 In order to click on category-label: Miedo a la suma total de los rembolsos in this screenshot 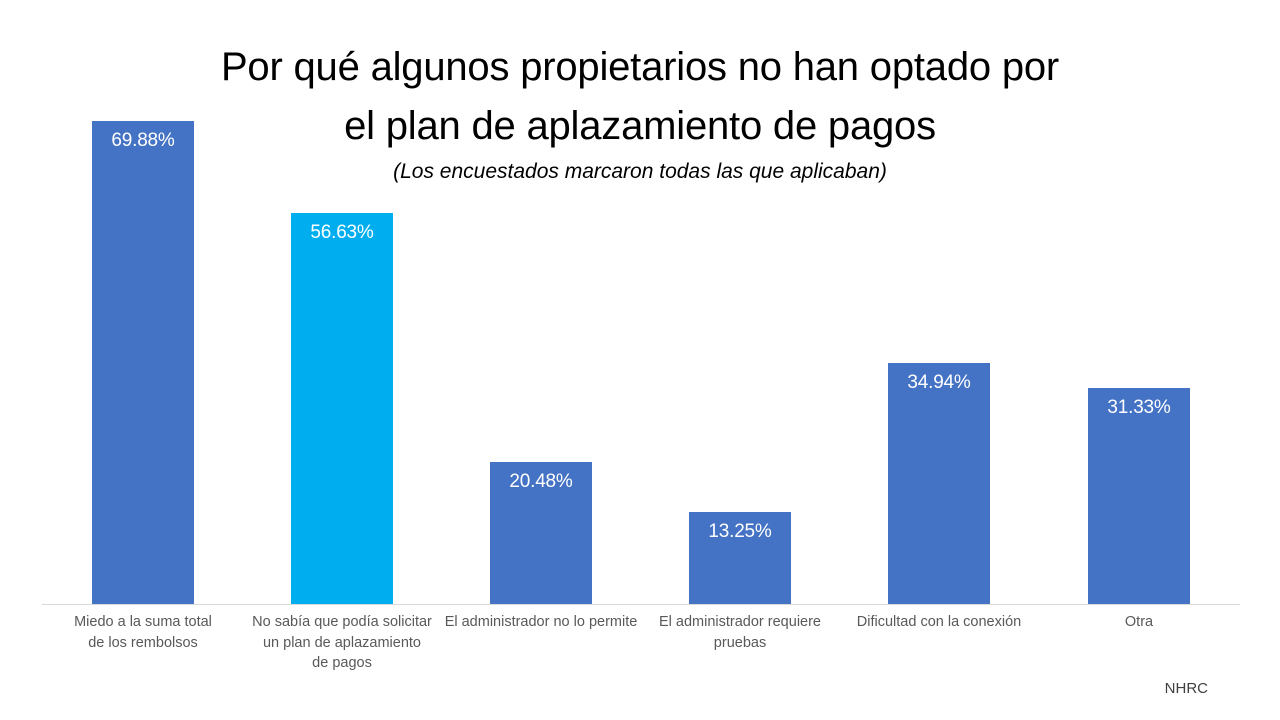, I will do `click(143, 632)`.